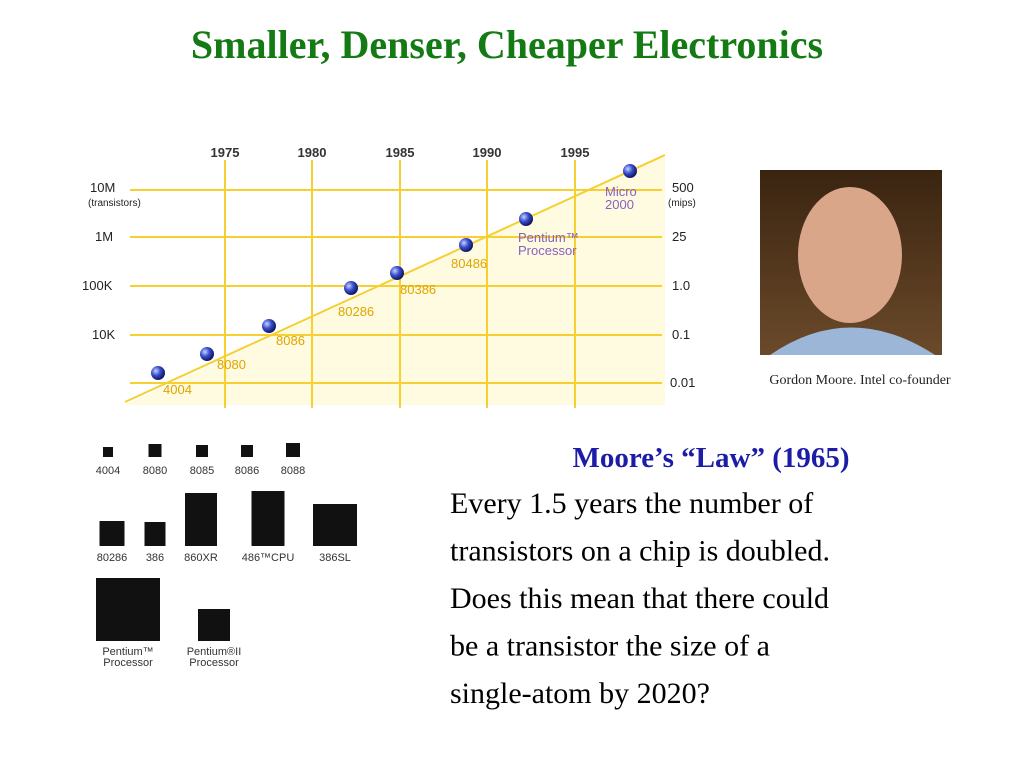 Image resolution: width=1024 pixels, height=768 pixels. What do you see at coordinates (103, 334) in the screenshot?
I see `left-axis-label: 10K` at bounding box center [103, 334].